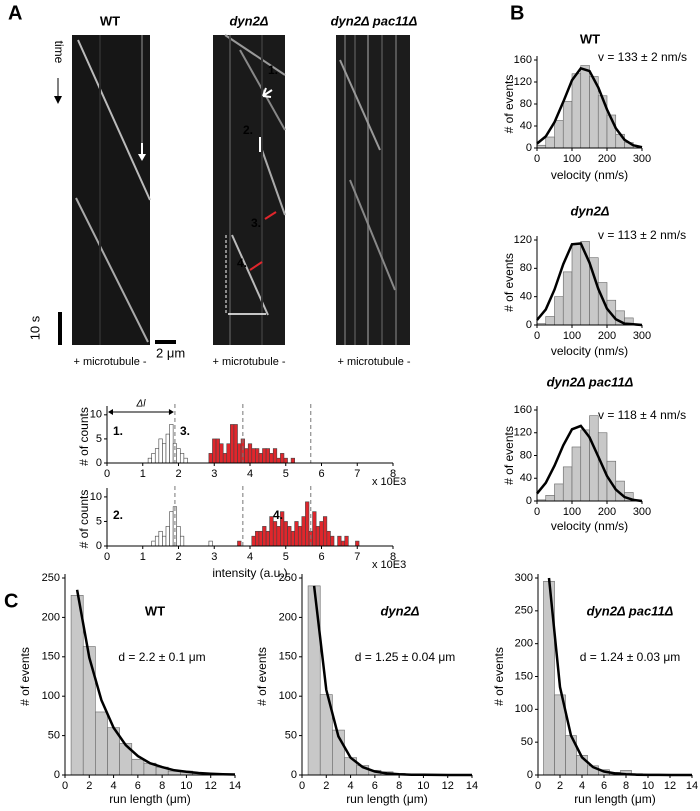 This screenshot has height=811, width=700. What do you see at coordinates (51, 696) in the screenshot?
I see `y-tick-label: 100` at bounding box center [51, 696].